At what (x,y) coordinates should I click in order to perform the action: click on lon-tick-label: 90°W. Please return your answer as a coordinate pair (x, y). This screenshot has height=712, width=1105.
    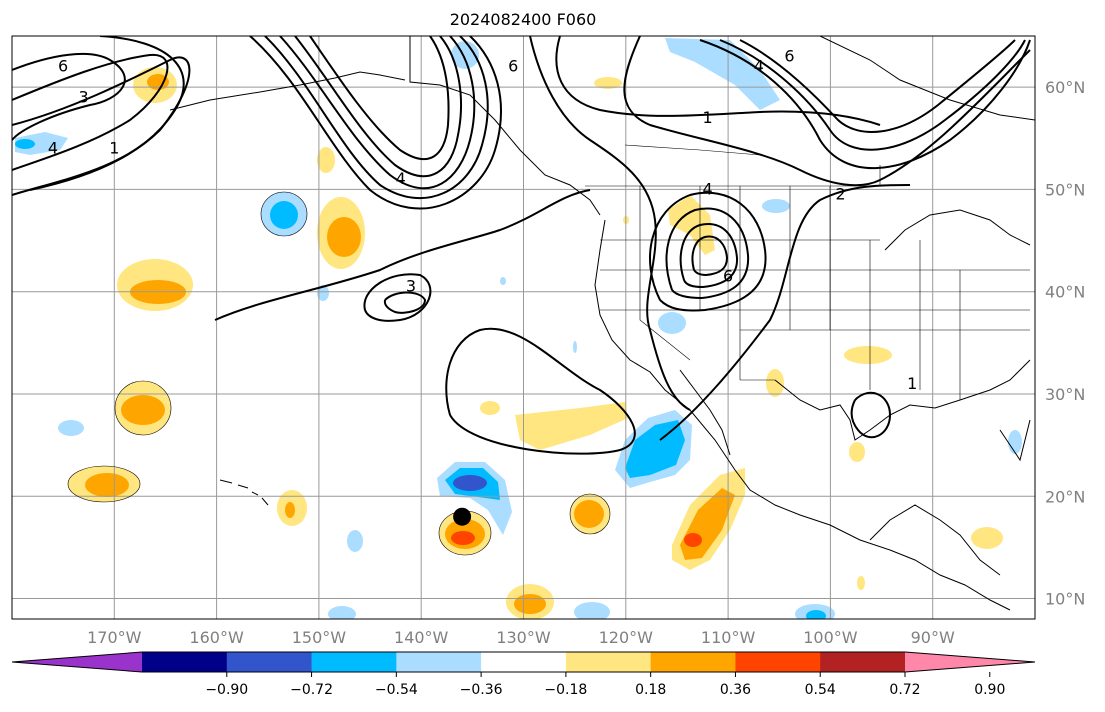
    Looking at the image, I should click on (933, 637).